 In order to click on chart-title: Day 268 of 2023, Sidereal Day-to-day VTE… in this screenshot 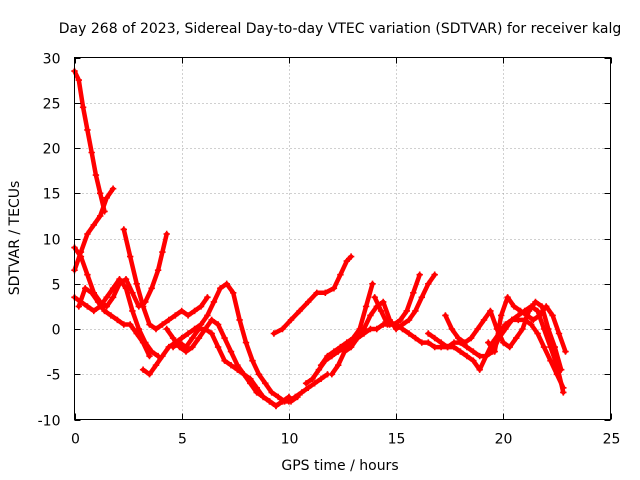, I will do `click(340, 29)`.